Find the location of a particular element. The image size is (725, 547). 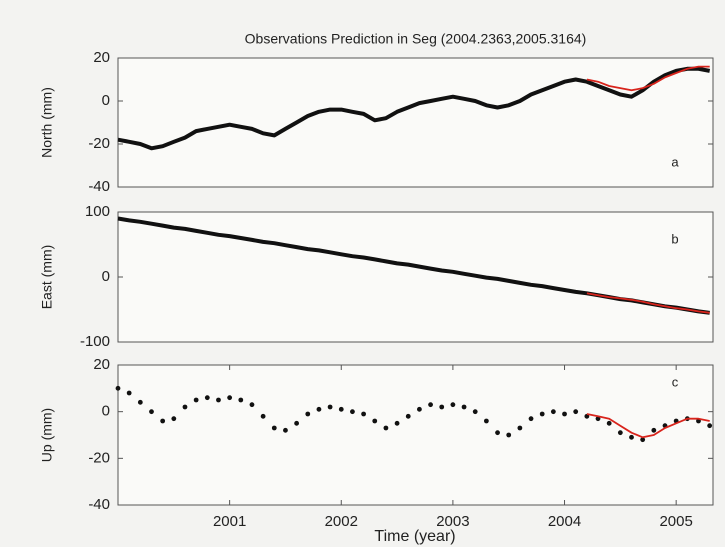

x-tick-label: 2004 is located at coordinates (564, 521).